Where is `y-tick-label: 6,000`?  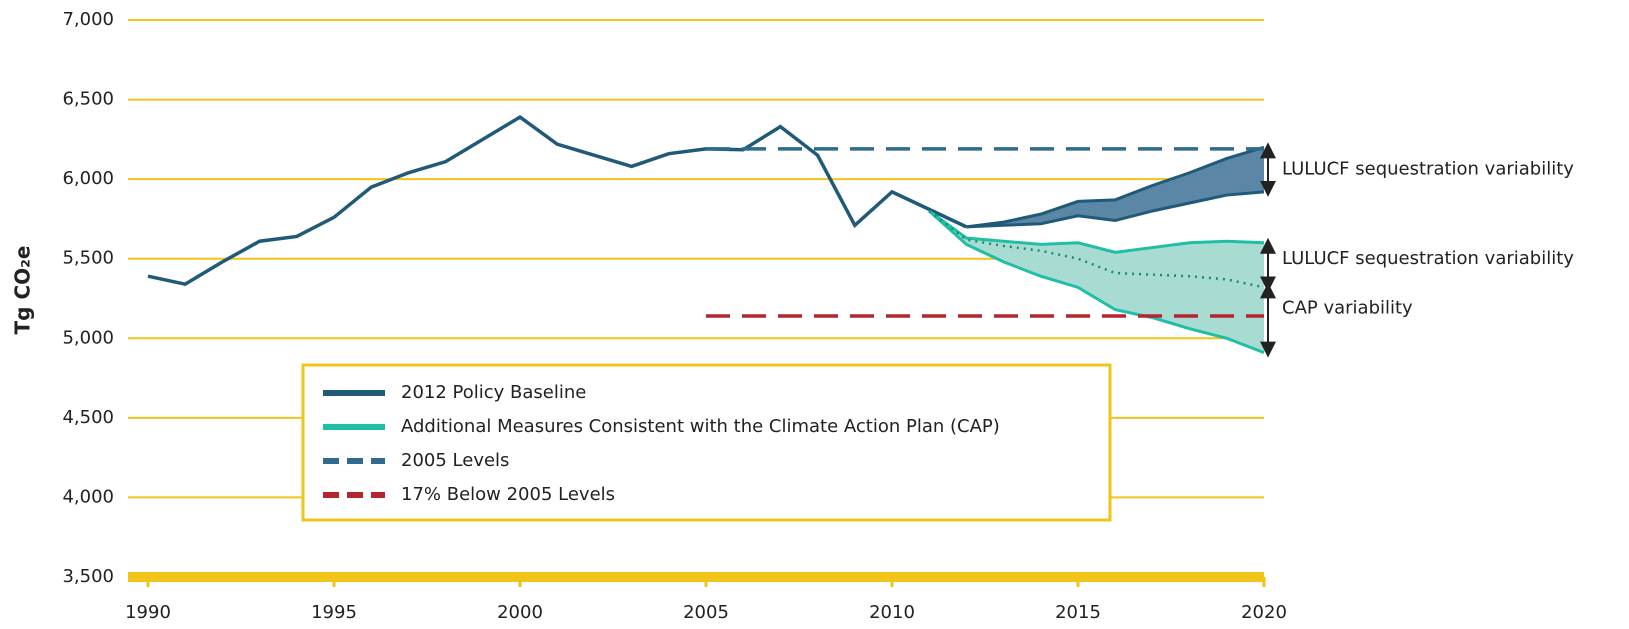 y-tick-label: 6,000 is located at coordinates (88, 178).